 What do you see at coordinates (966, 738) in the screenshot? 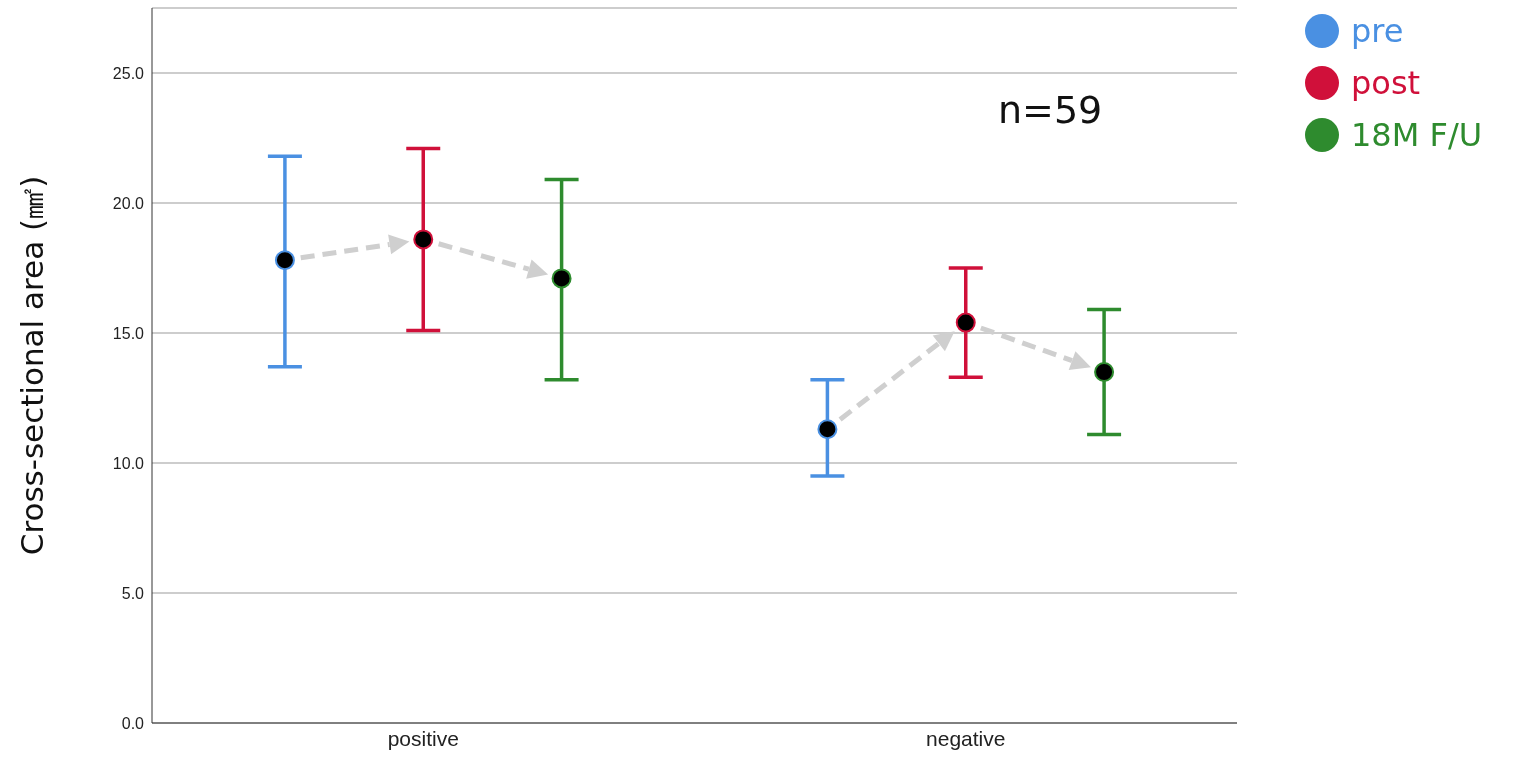
I see `x-tick-label: negative` at bounding box center [966, 738].